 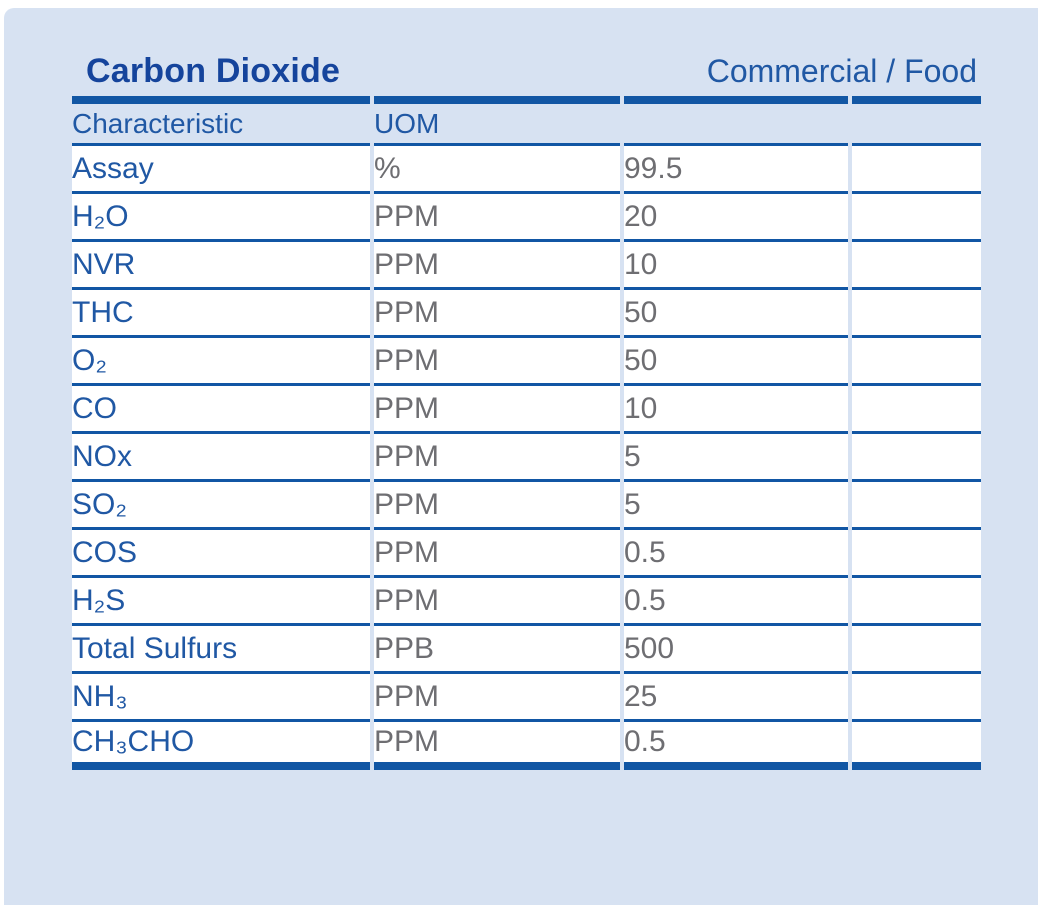 I want to click on characteristic-cell: NOx, so click(x=221, y=458).